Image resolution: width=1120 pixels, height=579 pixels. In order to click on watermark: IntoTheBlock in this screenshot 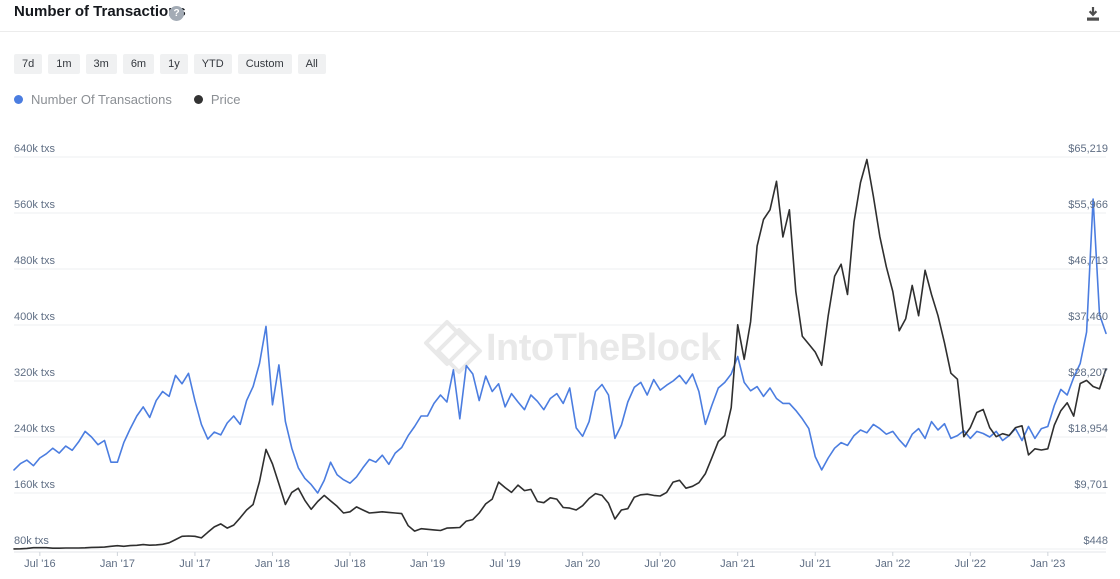, I will do `click(573, 347)`.